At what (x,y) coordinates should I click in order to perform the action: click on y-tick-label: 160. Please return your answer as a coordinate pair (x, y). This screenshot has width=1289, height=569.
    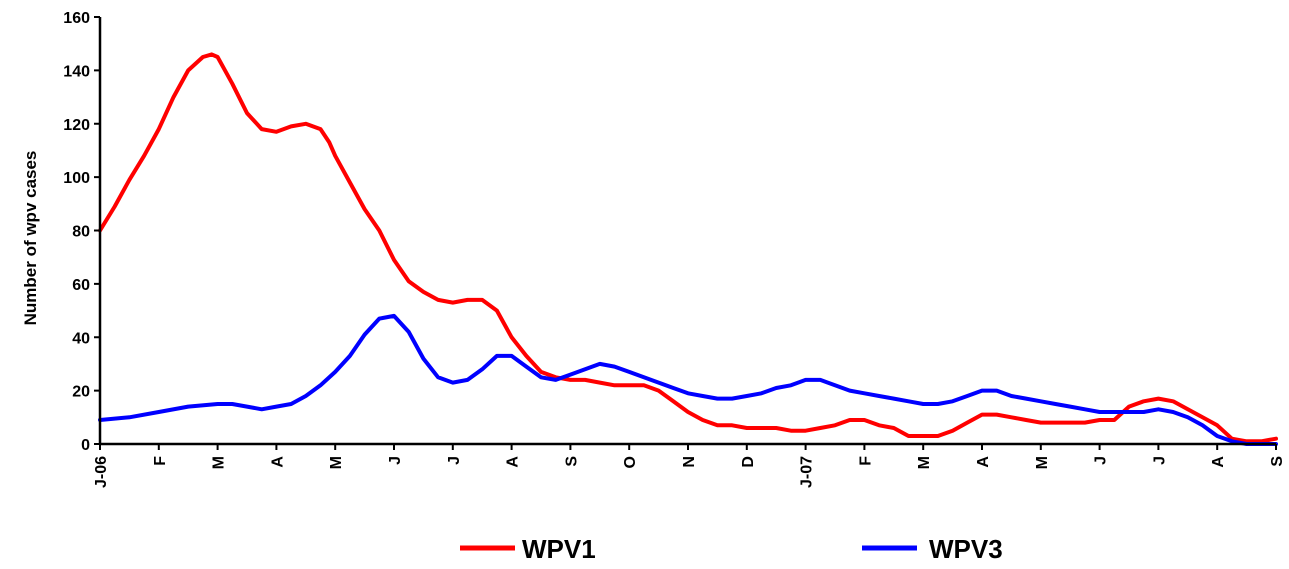
    Looking at the image, I should click on (76, 18).